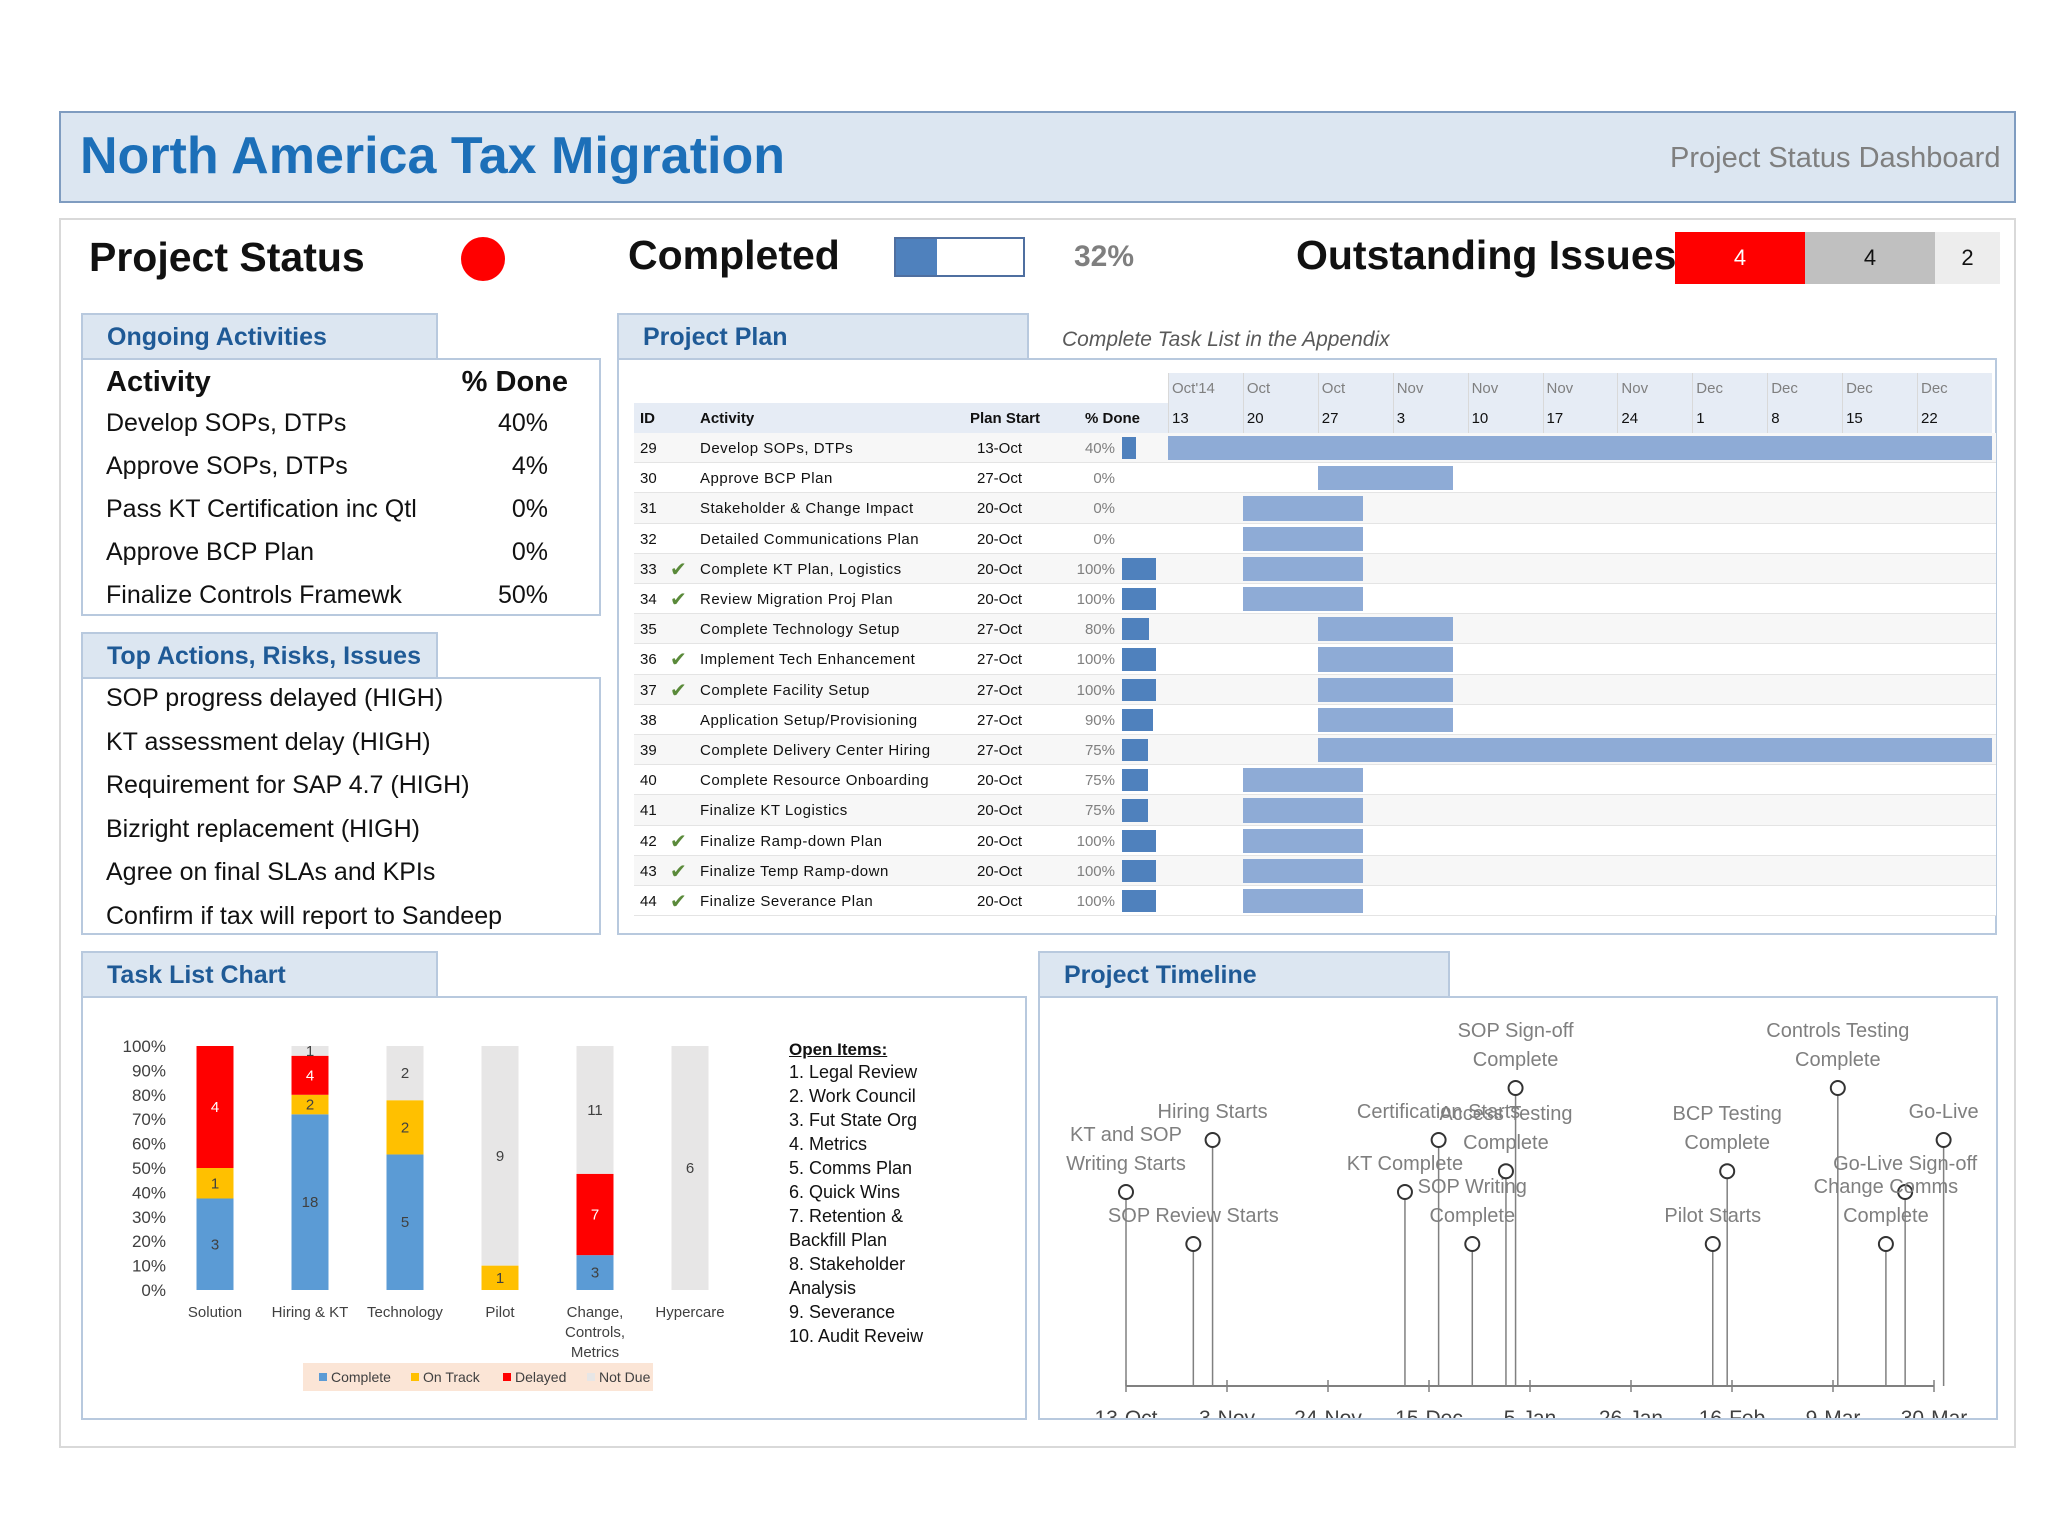 This screenshot has width=2048, height=1536. I want to click on open-item: 3. Fut State Org, so click(853, 1120).